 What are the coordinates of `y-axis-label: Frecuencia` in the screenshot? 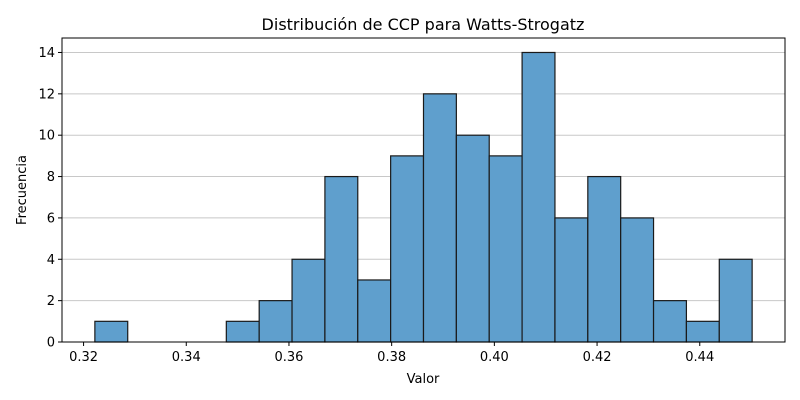 It's located at (22, 190).